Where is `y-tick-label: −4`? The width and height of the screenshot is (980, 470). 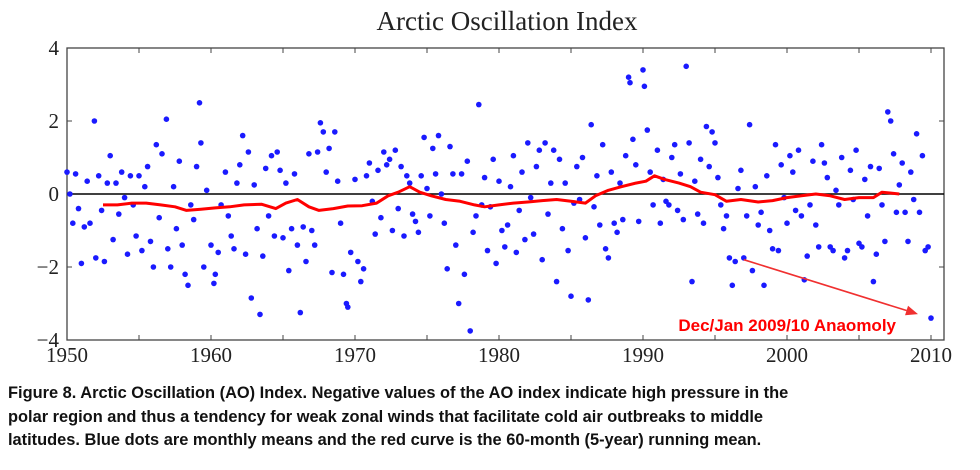
y-tick-label: −4 is located at coordinates (48, 340).